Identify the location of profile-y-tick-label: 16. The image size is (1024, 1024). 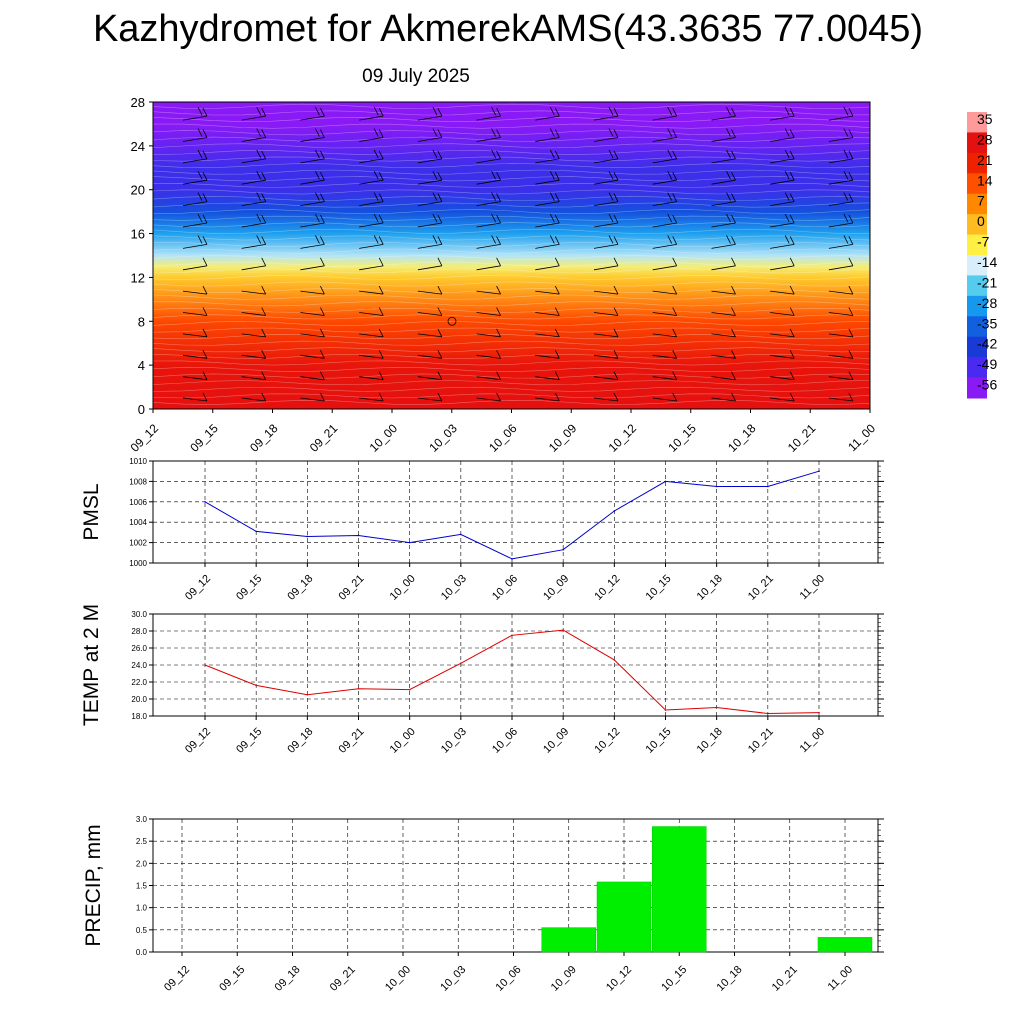
(138, 234).